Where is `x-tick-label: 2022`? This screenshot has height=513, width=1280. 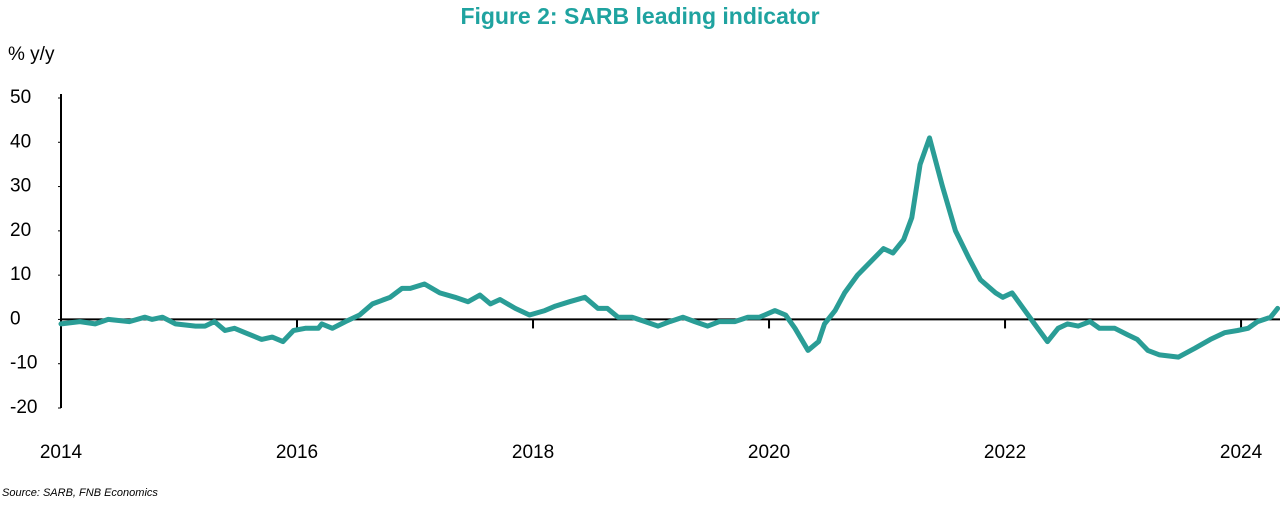 x-tick-label: 2022 is located at coordinates (1005, 452).